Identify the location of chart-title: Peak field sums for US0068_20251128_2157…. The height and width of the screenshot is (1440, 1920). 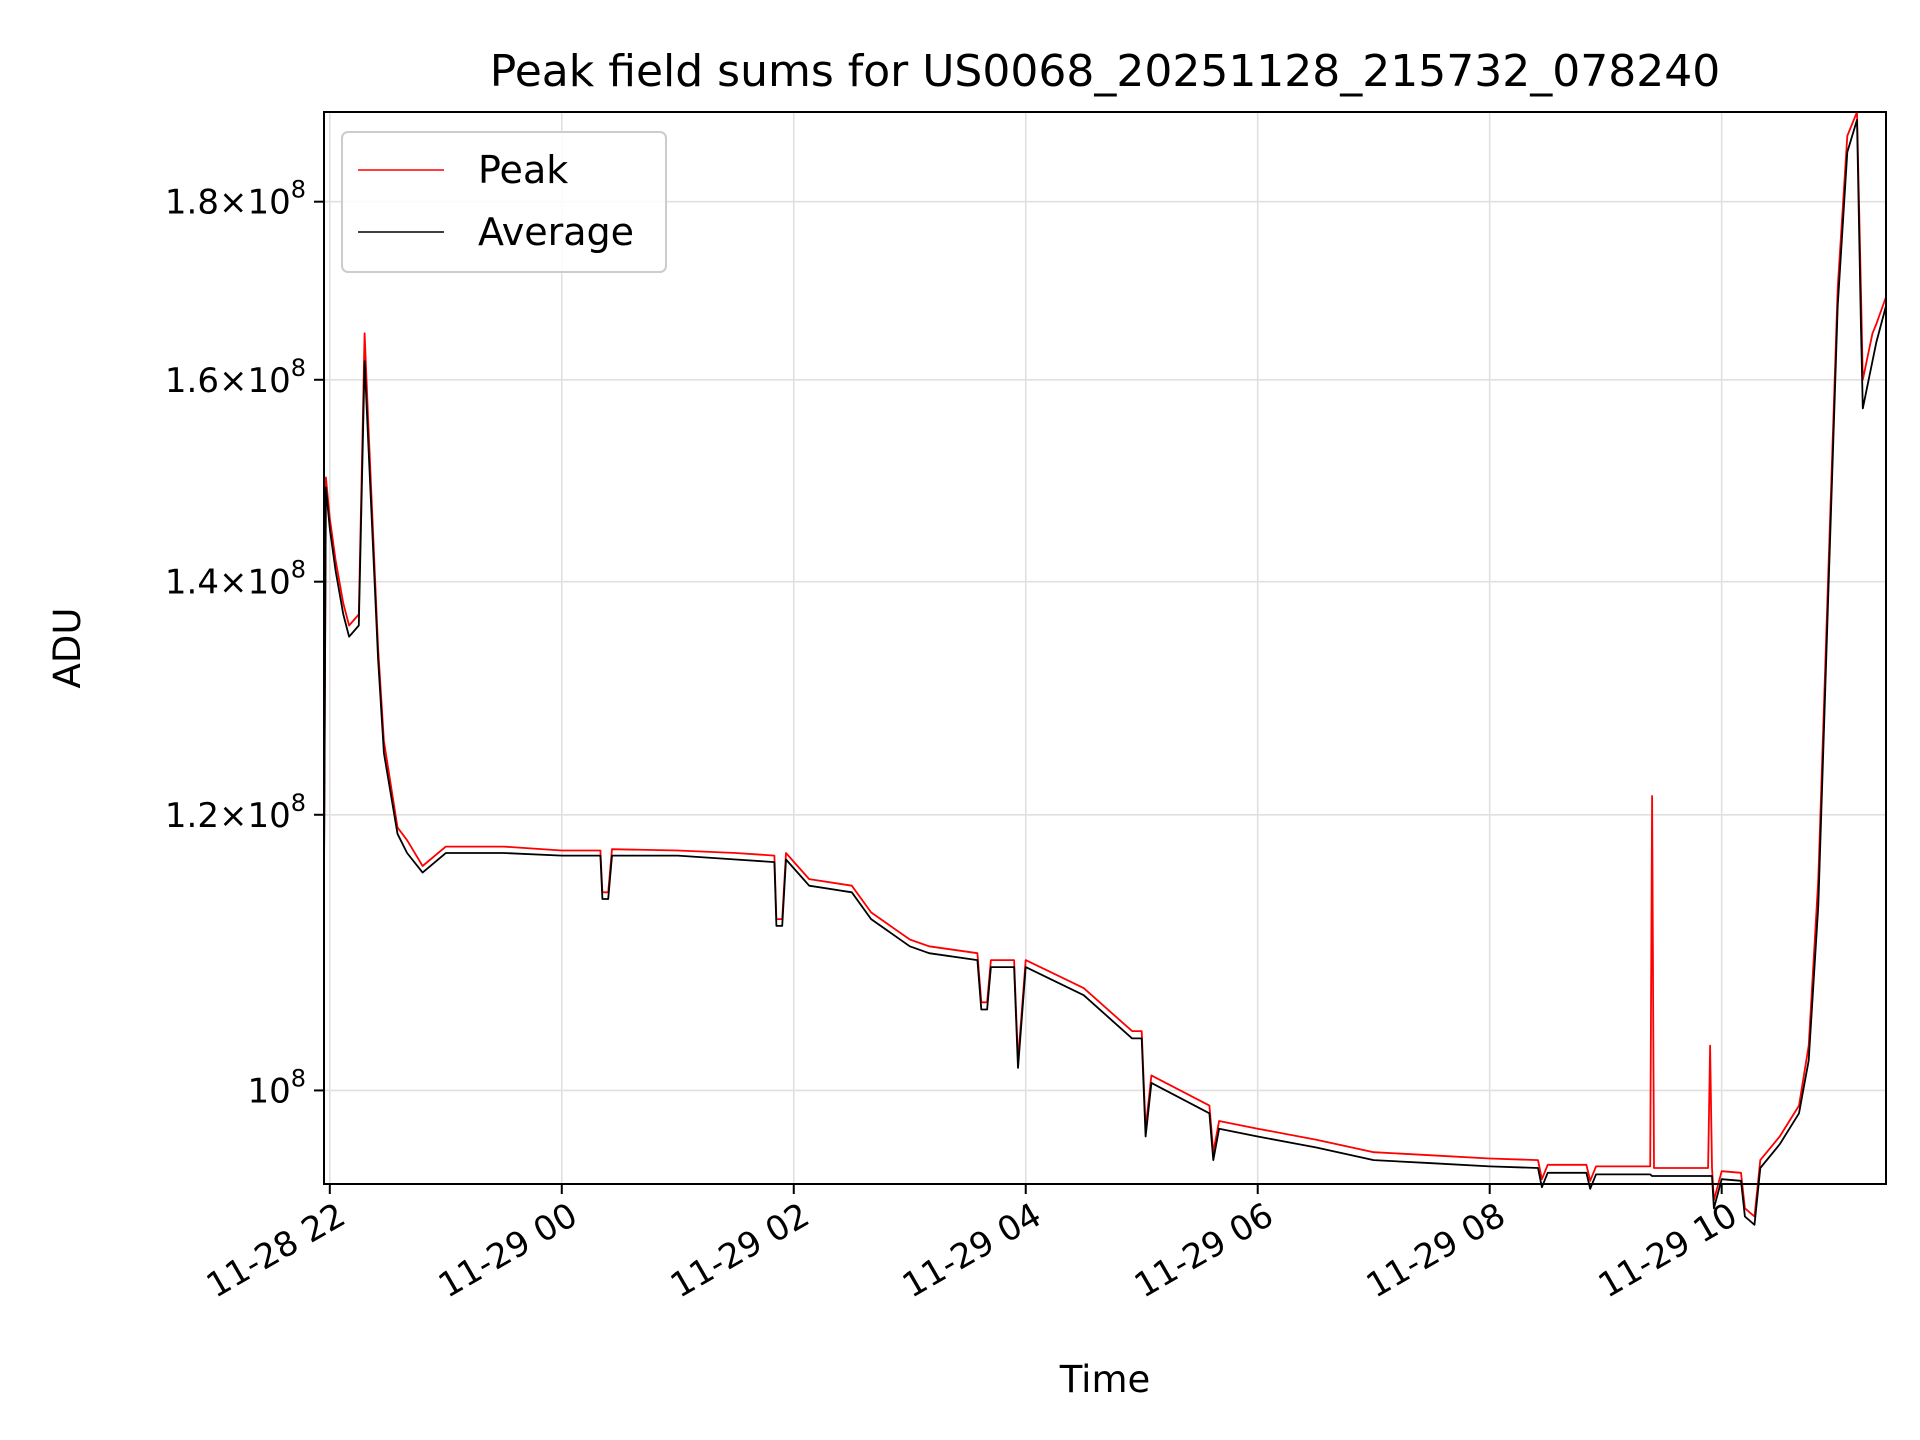
(1105, 71).